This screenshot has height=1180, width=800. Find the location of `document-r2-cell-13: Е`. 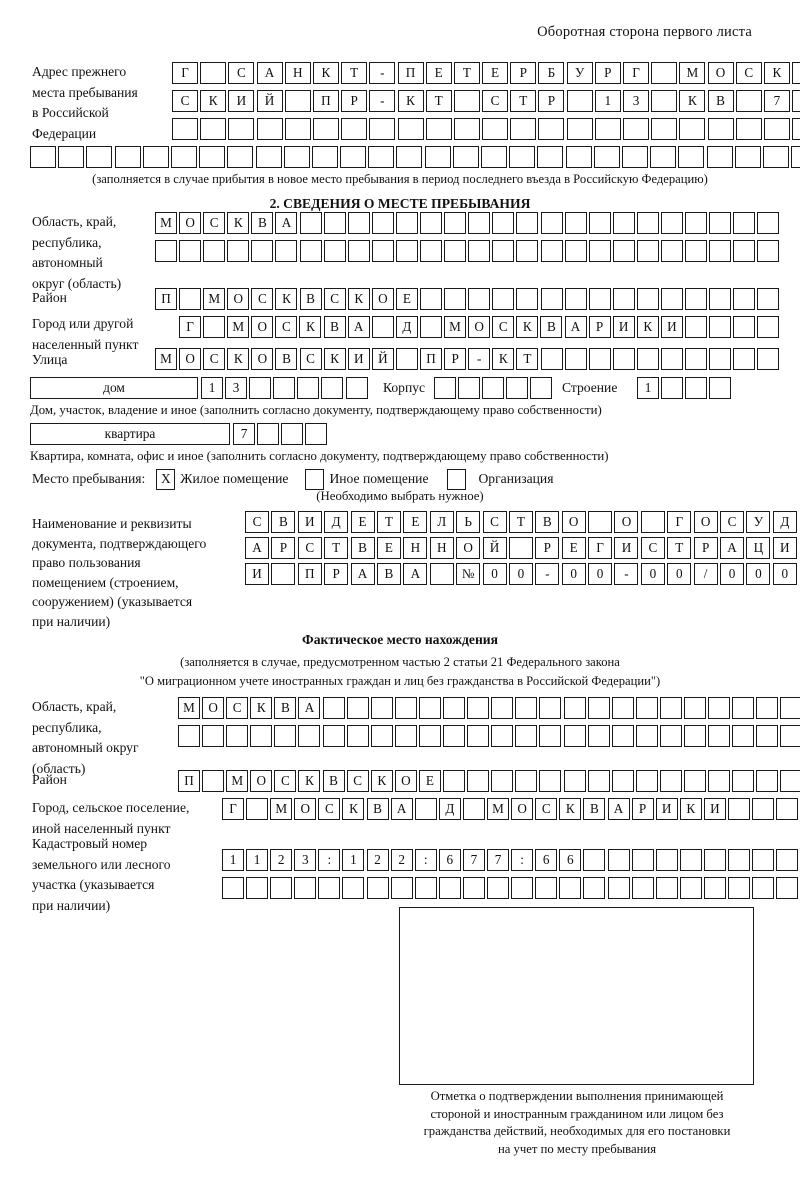

document-r2-cell-13: Е is located at coordinates (573, 548).